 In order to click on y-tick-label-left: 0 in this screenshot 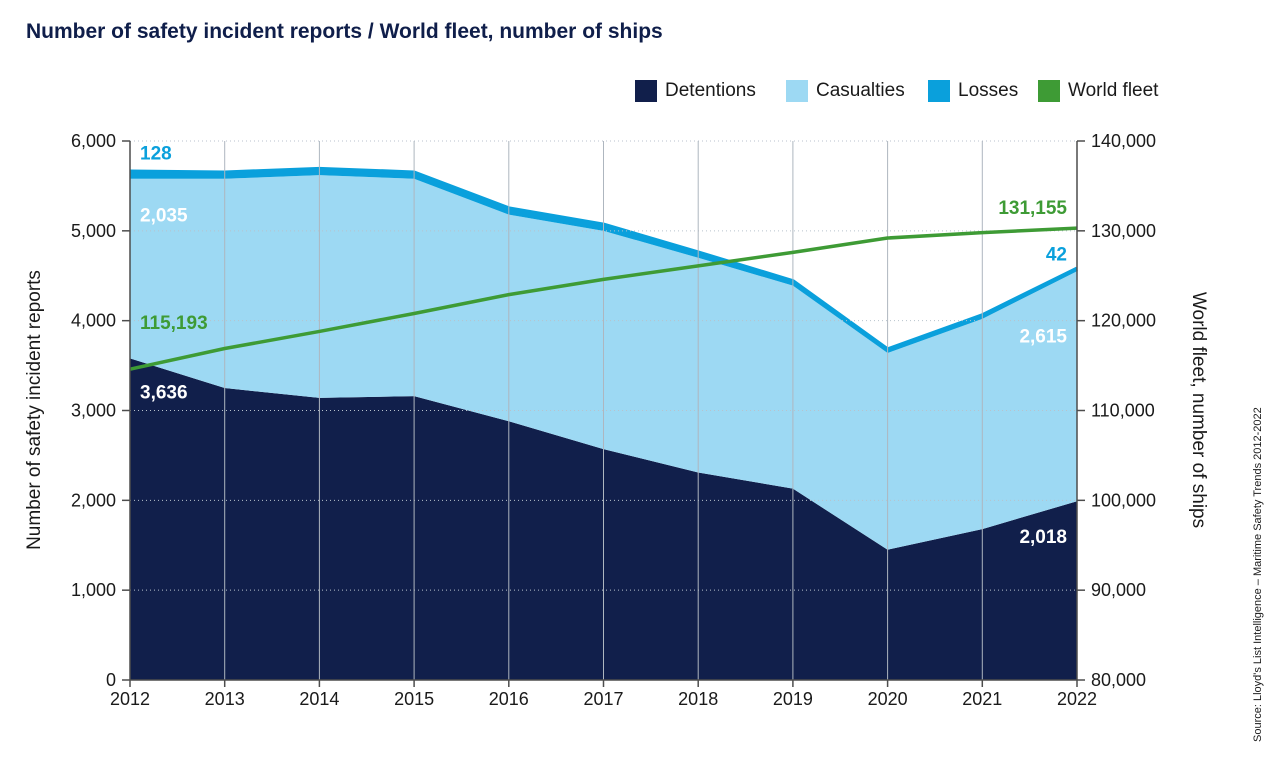, I will do `click(111, 680)`.